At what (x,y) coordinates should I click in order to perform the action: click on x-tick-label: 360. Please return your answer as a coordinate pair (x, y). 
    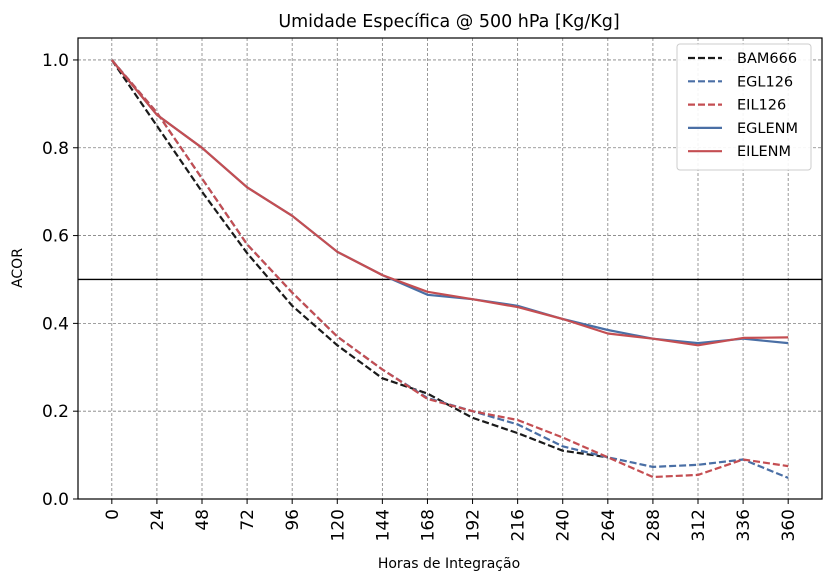
    Looking at the image, I should click on (789, 525).